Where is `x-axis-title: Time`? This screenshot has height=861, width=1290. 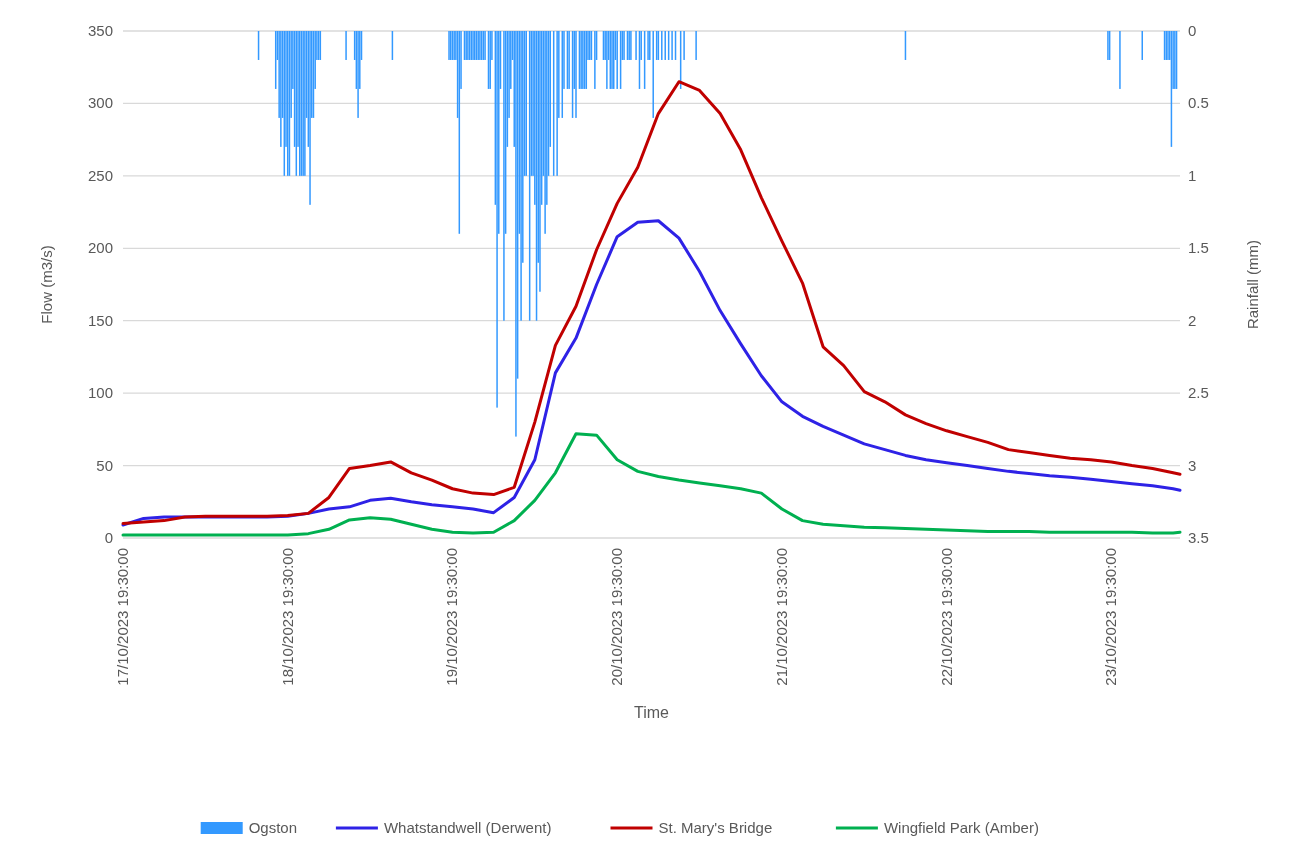
x-axis-title: Time is located at coordinates (652, 712).